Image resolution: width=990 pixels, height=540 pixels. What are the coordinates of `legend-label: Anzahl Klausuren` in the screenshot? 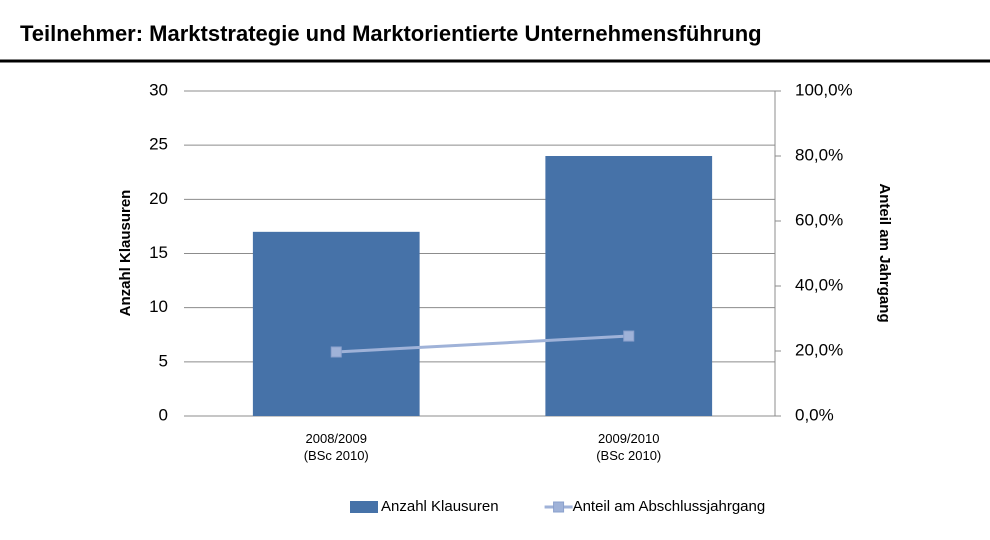 It's located at (440, 506).